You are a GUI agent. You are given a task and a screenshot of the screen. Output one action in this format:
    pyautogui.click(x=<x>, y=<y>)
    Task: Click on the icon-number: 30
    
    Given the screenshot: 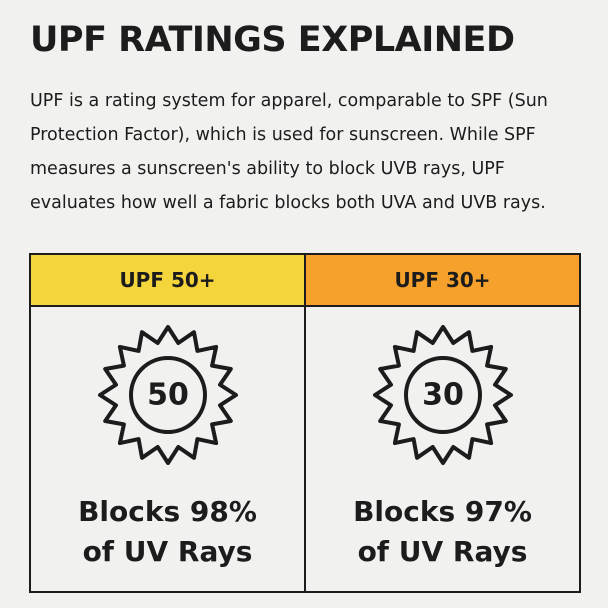 What is the action you would take?
    pyautogui.click(x=443, y=395)
    